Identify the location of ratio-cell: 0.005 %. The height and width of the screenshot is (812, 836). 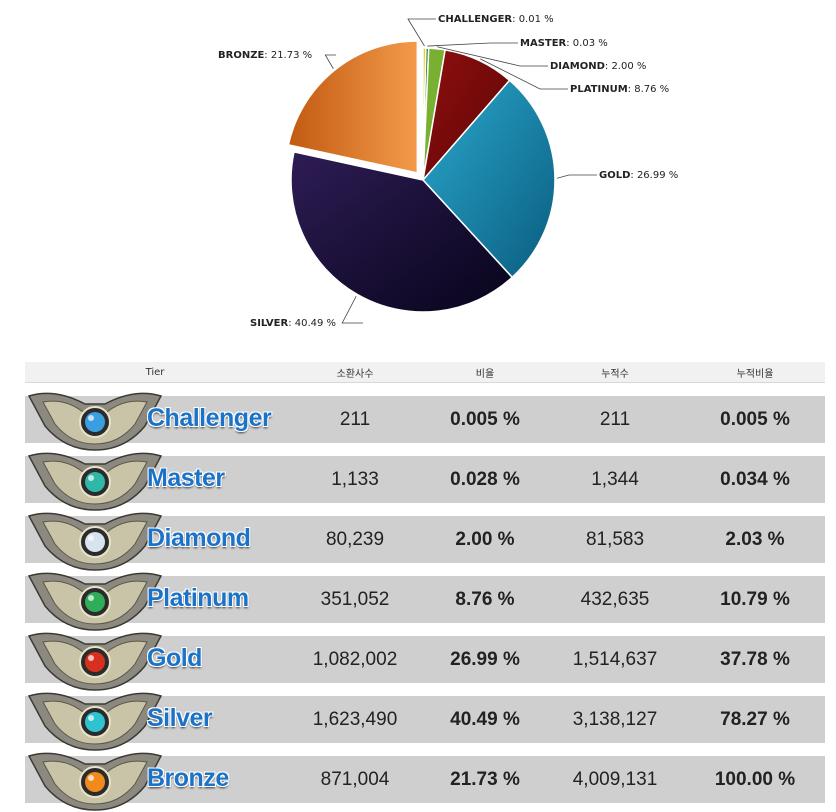
(485, 419).